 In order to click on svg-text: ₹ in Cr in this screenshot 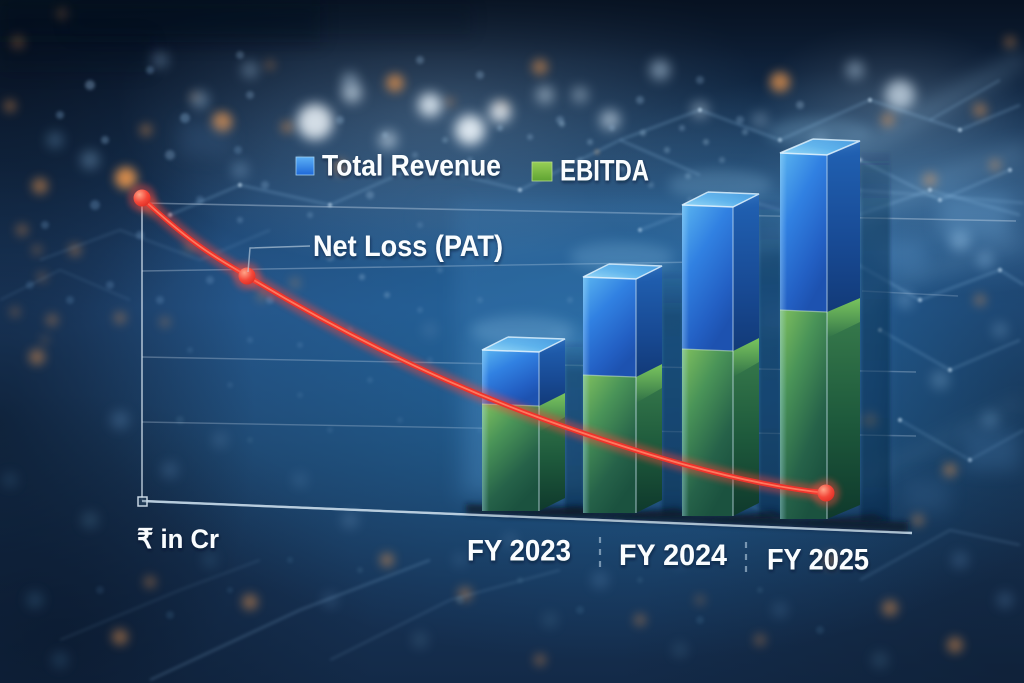, I will do `click(178, 539)`.